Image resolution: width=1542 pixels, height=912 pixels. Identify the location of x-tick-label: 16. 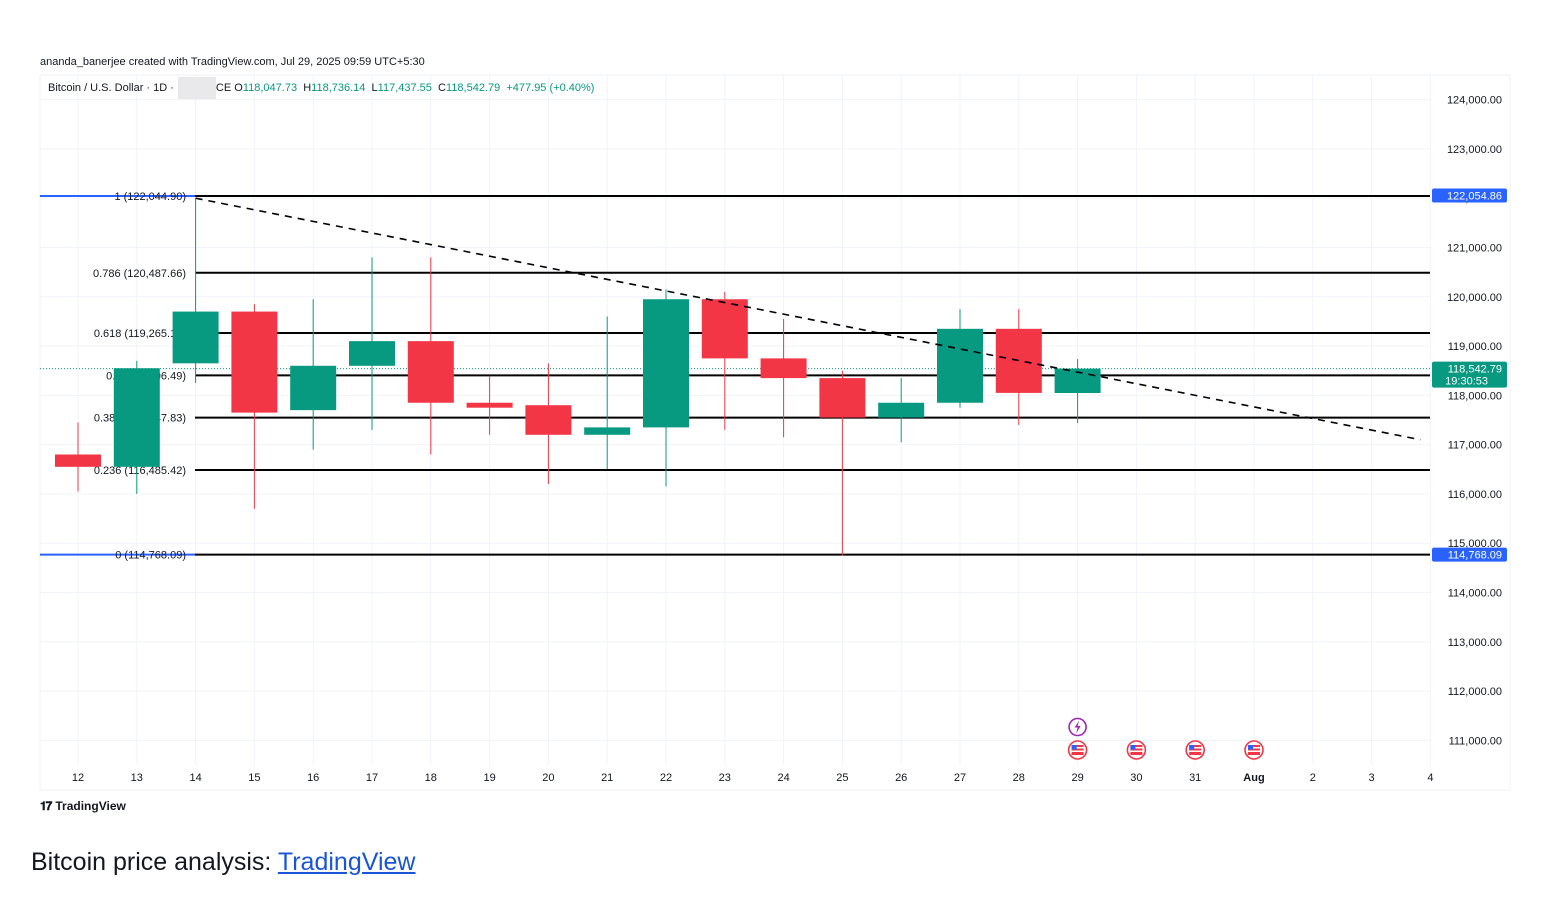
(313, 778).